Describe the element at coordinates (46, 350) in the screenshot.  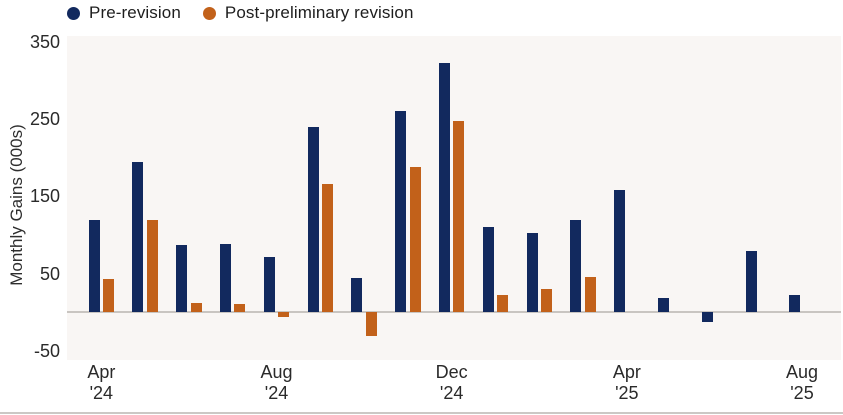
I see `y-tick-label--50: -50` at that location.